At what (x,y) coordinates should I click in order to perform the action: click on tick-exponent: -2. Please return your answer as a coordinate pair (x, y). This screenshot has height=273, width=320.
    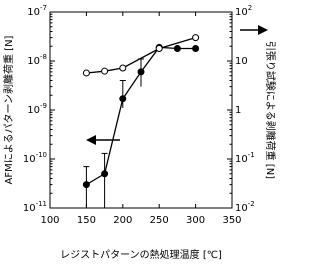
    Looking at the image, I should click on (251, 204).